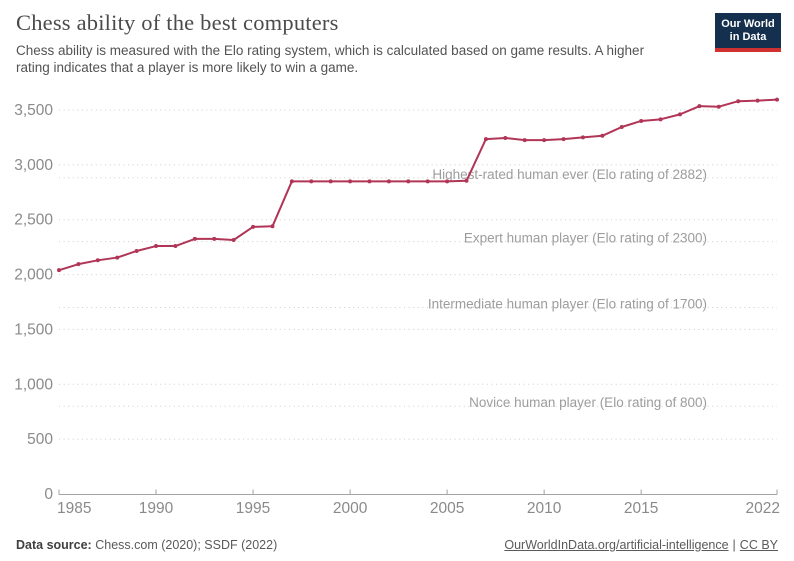  Describe the element at coordinates (177, 22) in the screenshot. I see `page-title: Chess ability of the best computers` at that location.